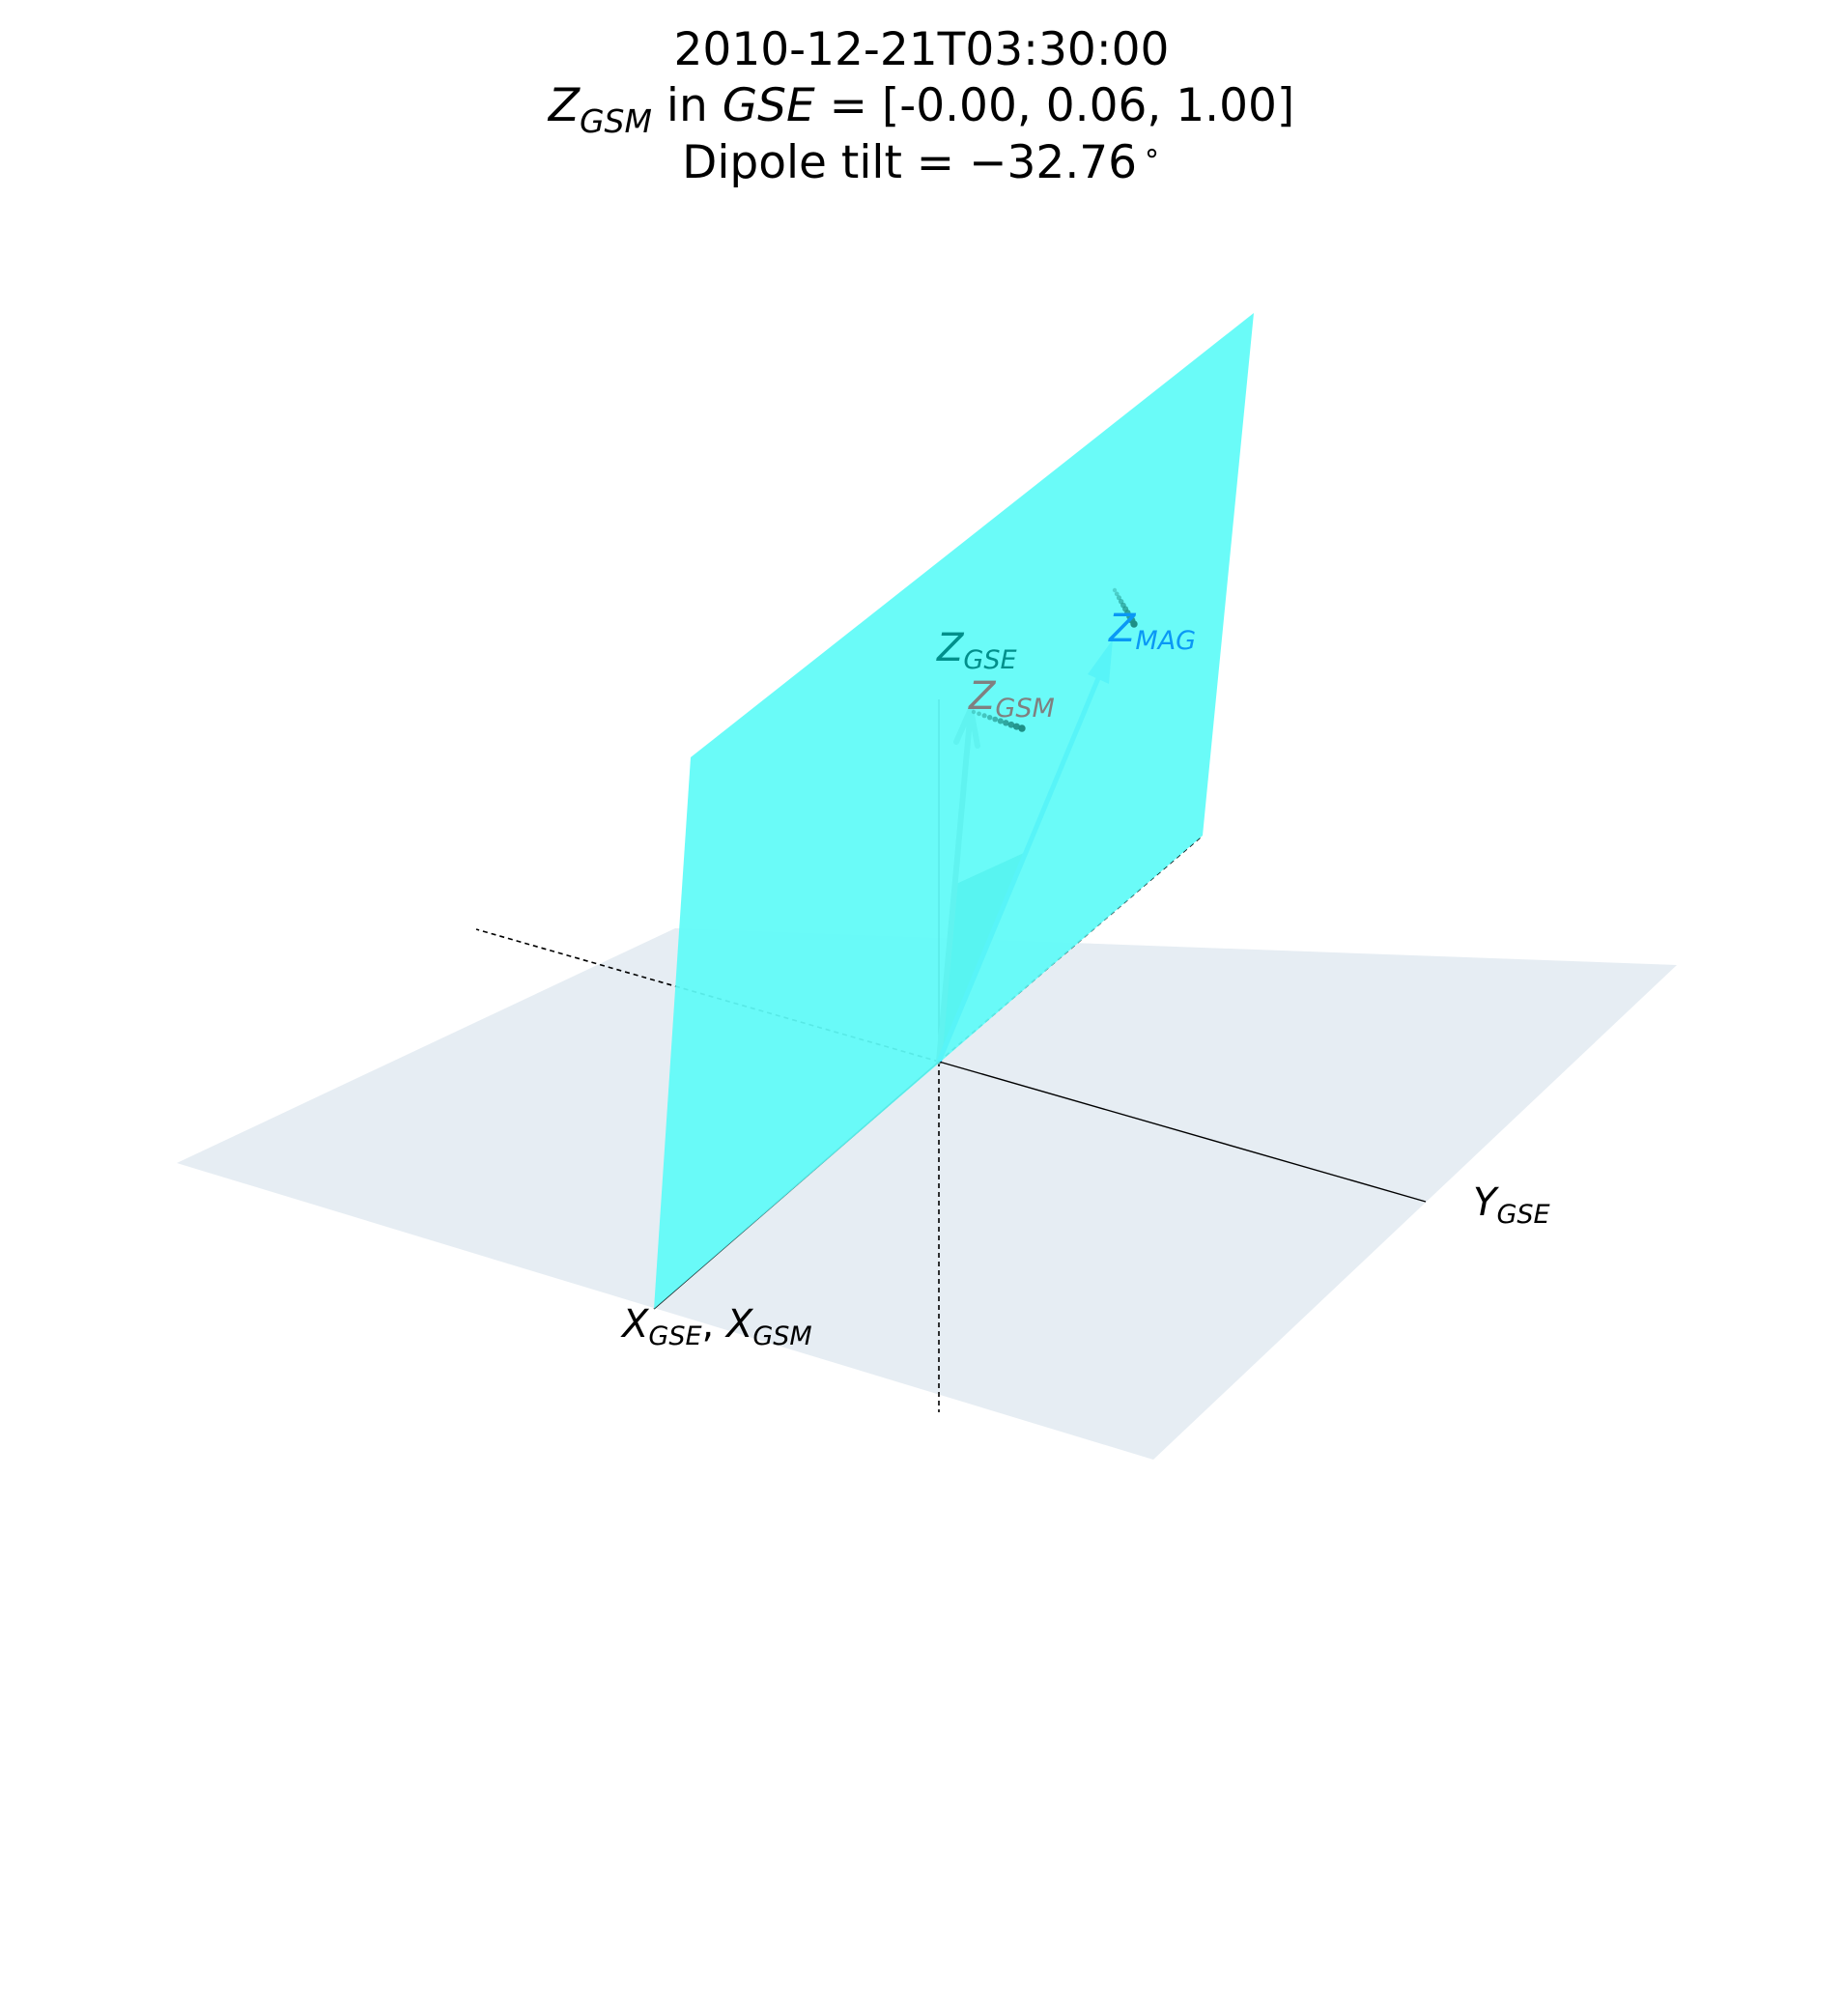  Describe the element at coordinates (768, 105) in the screenshot. I see `title-gse-symbol: GSE` at that location.